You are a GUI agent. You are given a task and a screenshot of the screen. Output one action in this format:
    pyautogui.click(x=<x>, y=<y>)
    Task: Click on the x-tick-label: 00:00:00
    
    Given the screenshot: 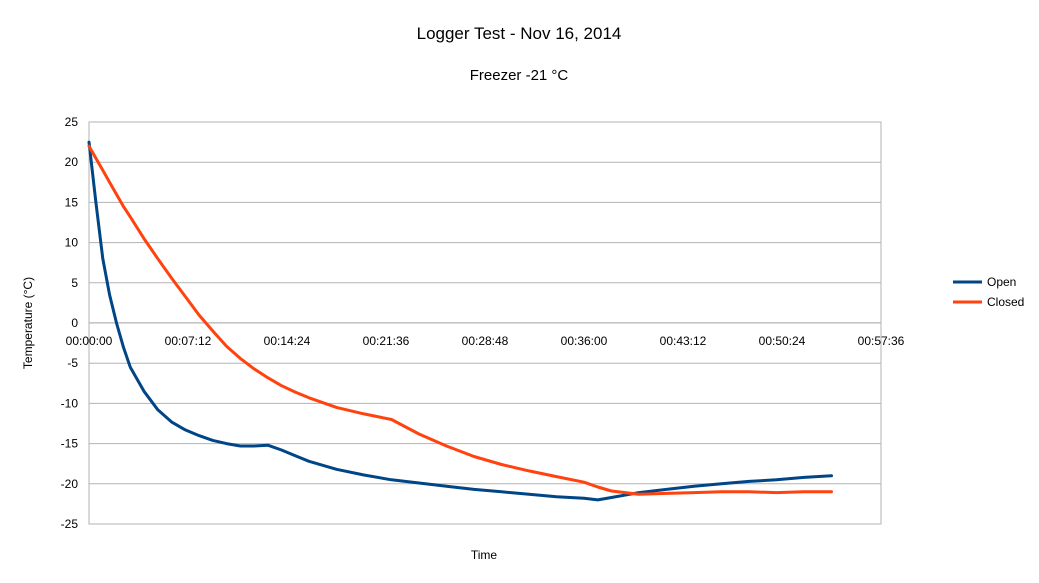 What is the action you would take?
    pyautogui.click(x=89, y=341)
    